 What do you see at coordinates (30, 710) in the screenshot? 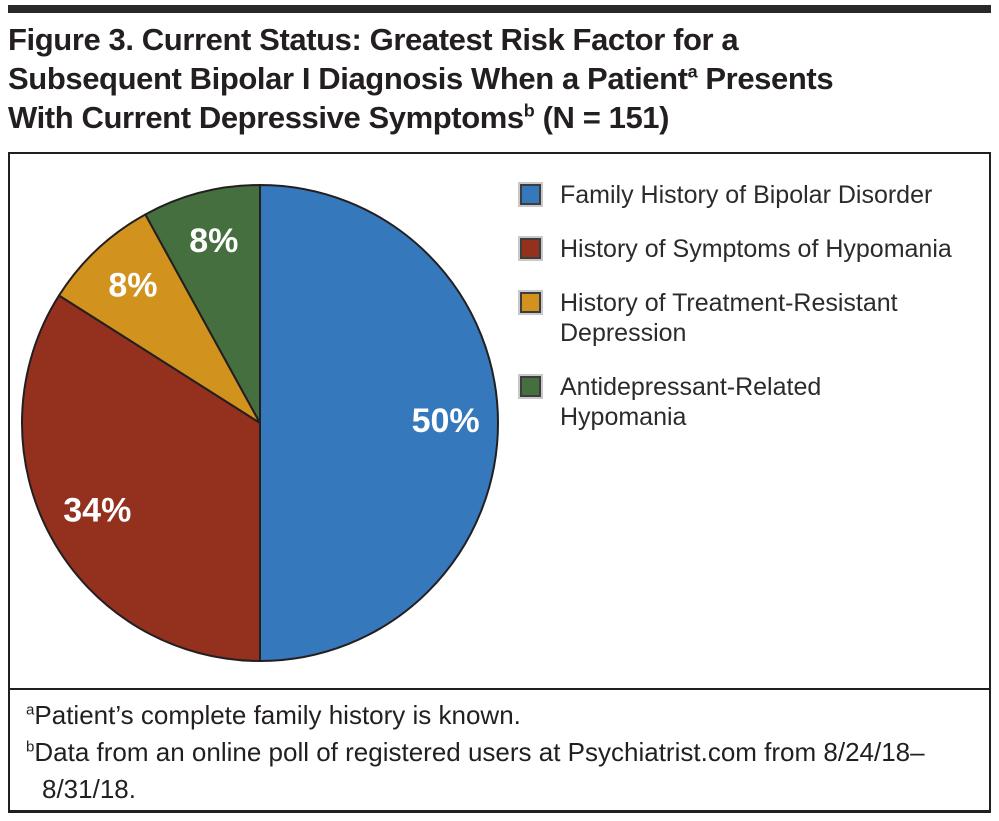
I see `footnote-a-superscript: a` at bounding box center [30, 710].